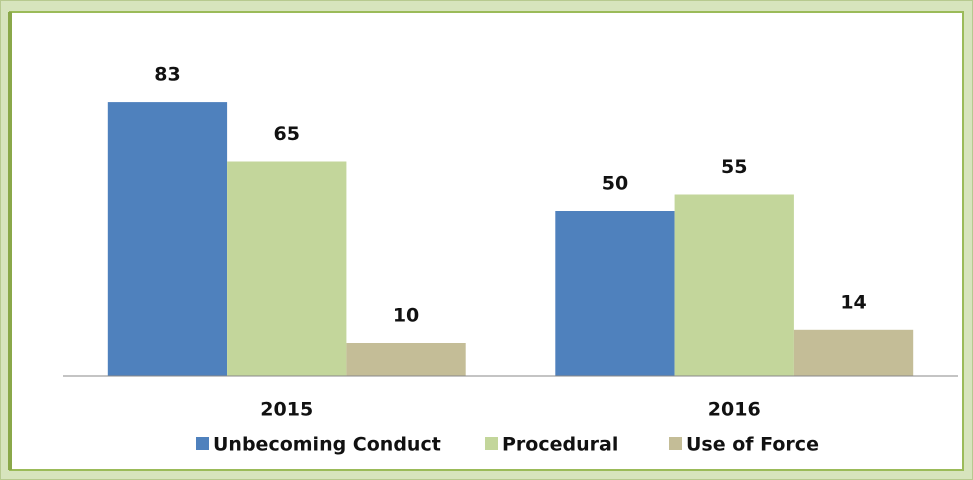 Image resolution: width=973 pixels, height=480 pixels. I want to click on data-label: 50, so click(615, 184).